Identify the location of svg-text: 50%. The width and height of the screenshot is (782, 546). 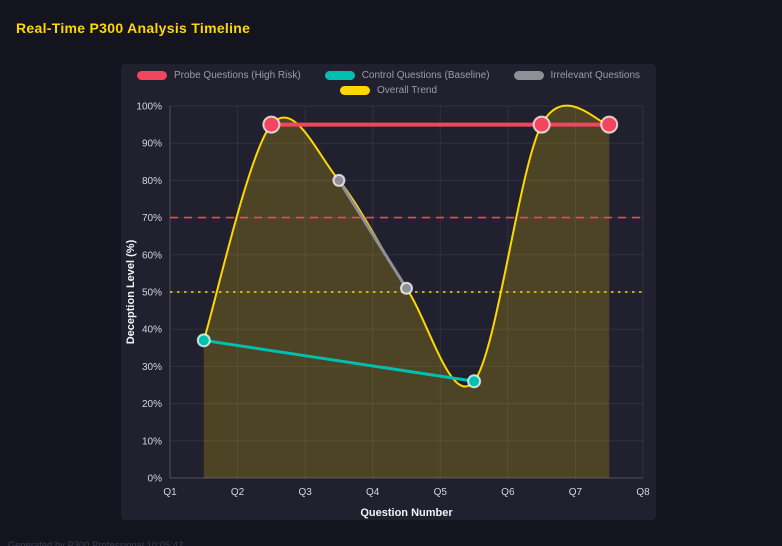
(152, 293).